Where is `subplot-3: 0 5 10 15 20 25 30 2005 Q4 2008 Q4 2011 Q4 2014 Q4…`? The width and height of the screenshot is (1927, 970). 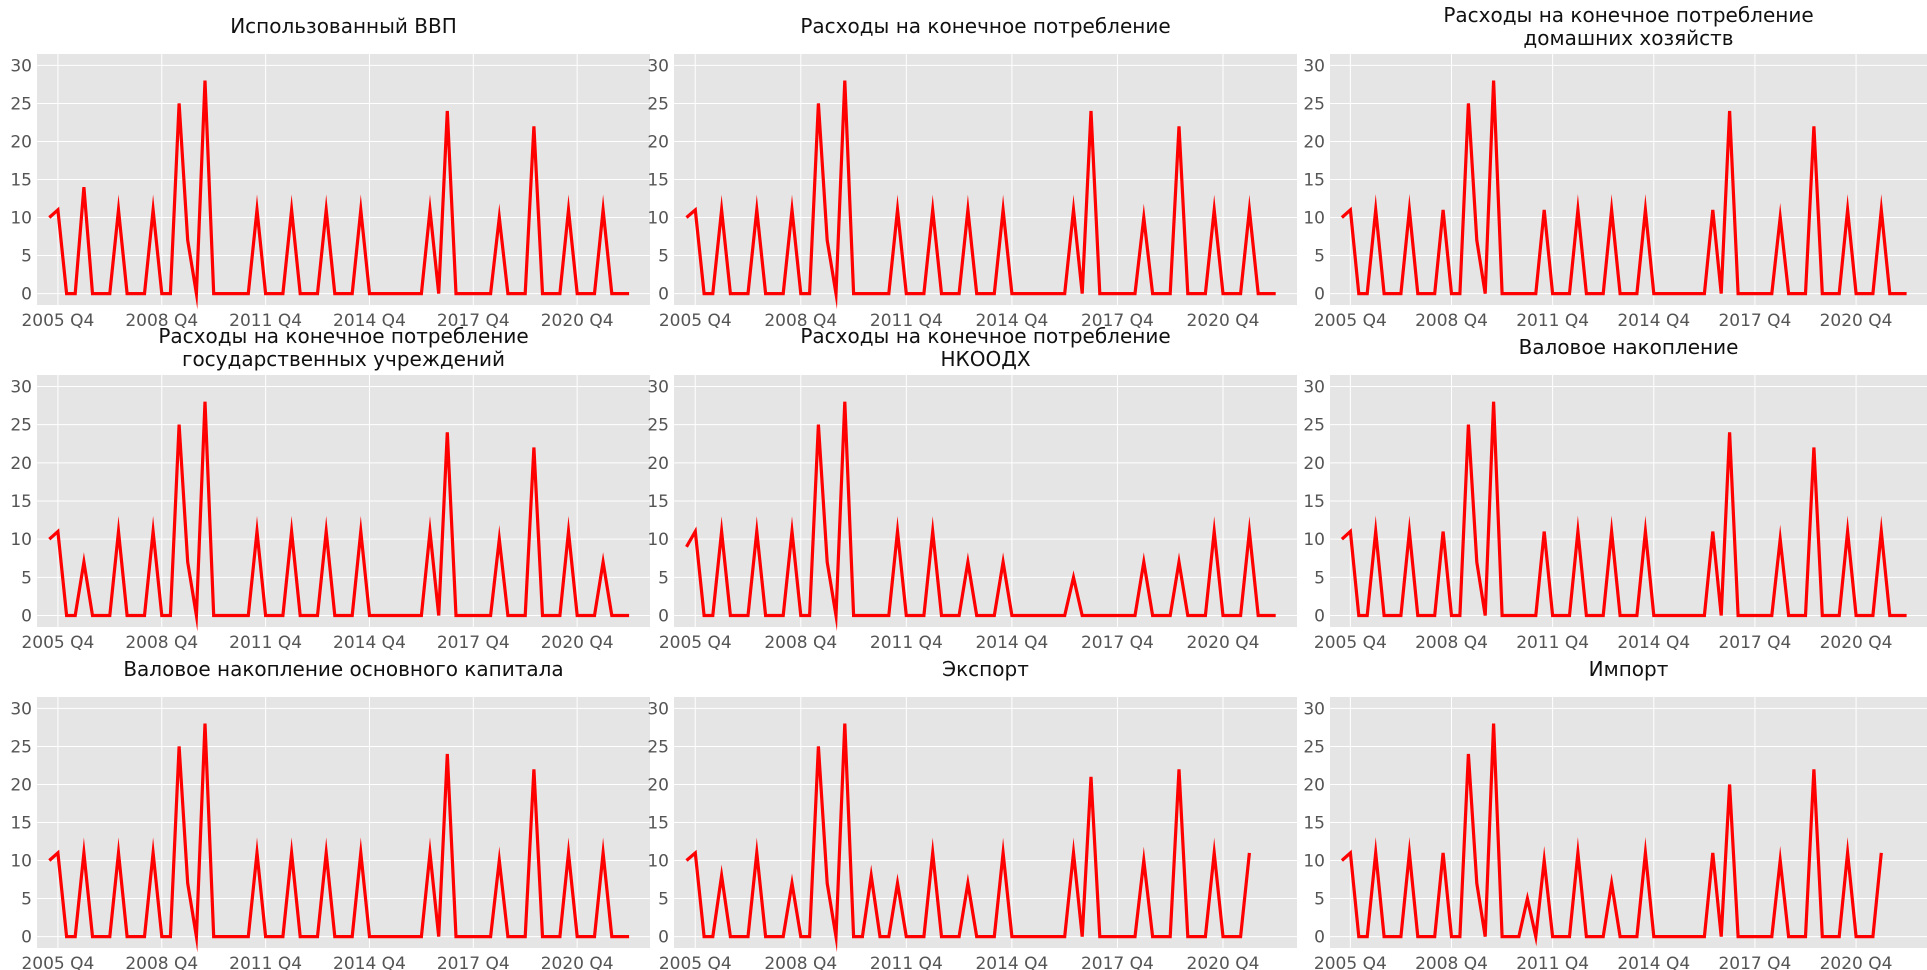
subplot-3: 0 5 10 15 20 25 30 2005 Q4 2008 Q4 2011 Q4 2014 Q4… is located at coordinates (1615, 167).